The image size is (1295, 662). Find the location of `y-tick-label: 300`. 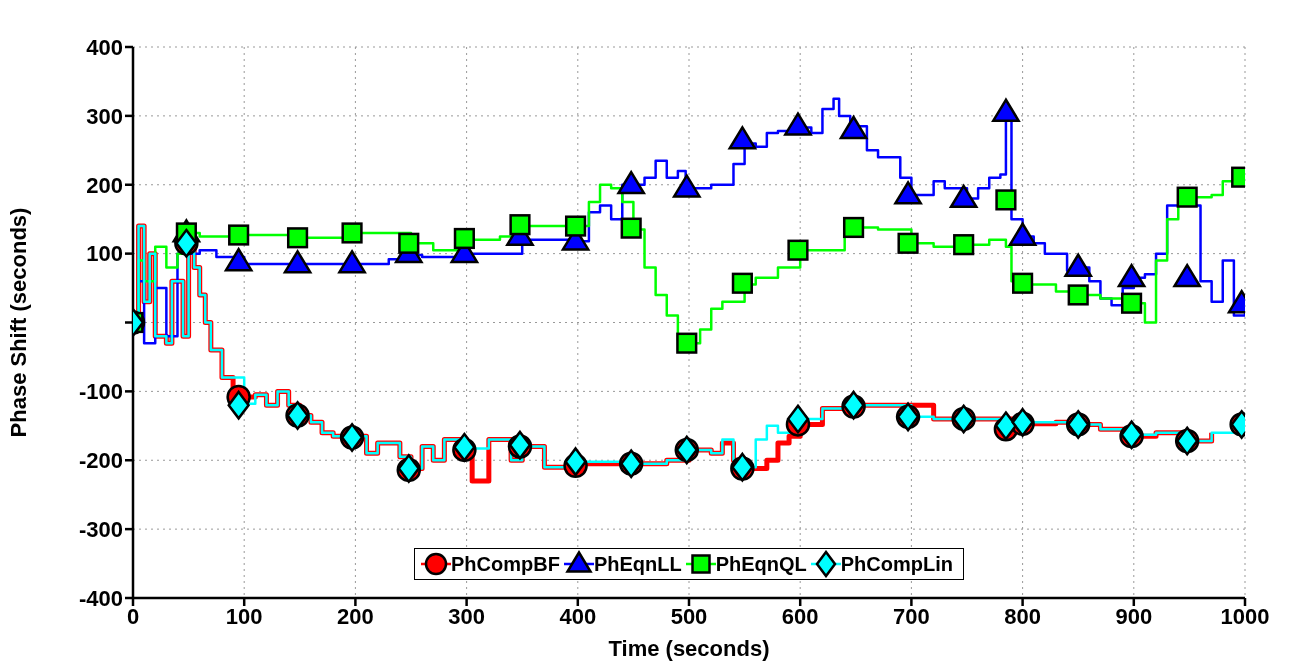

y-tick-label: 300 is located at coordinates (104, 116).